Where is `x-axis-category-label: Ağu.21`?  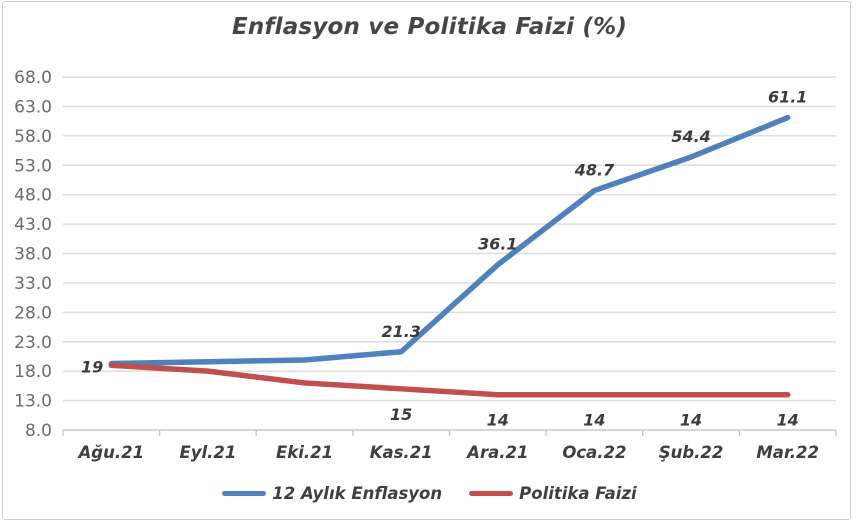 x-axis-category-label: Ağu.21 is located at coordinates (111, 452).